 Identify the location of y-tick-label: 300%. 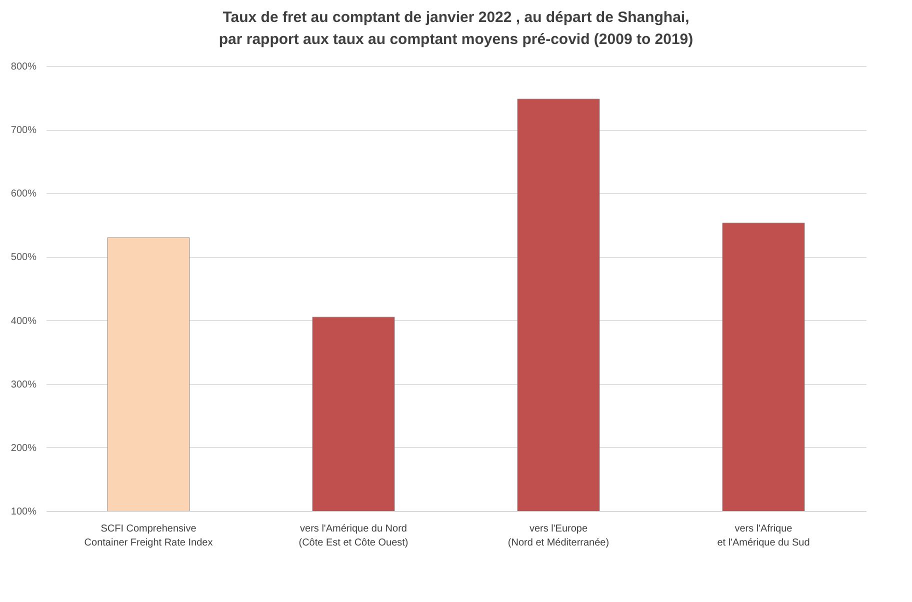
(23, 384).